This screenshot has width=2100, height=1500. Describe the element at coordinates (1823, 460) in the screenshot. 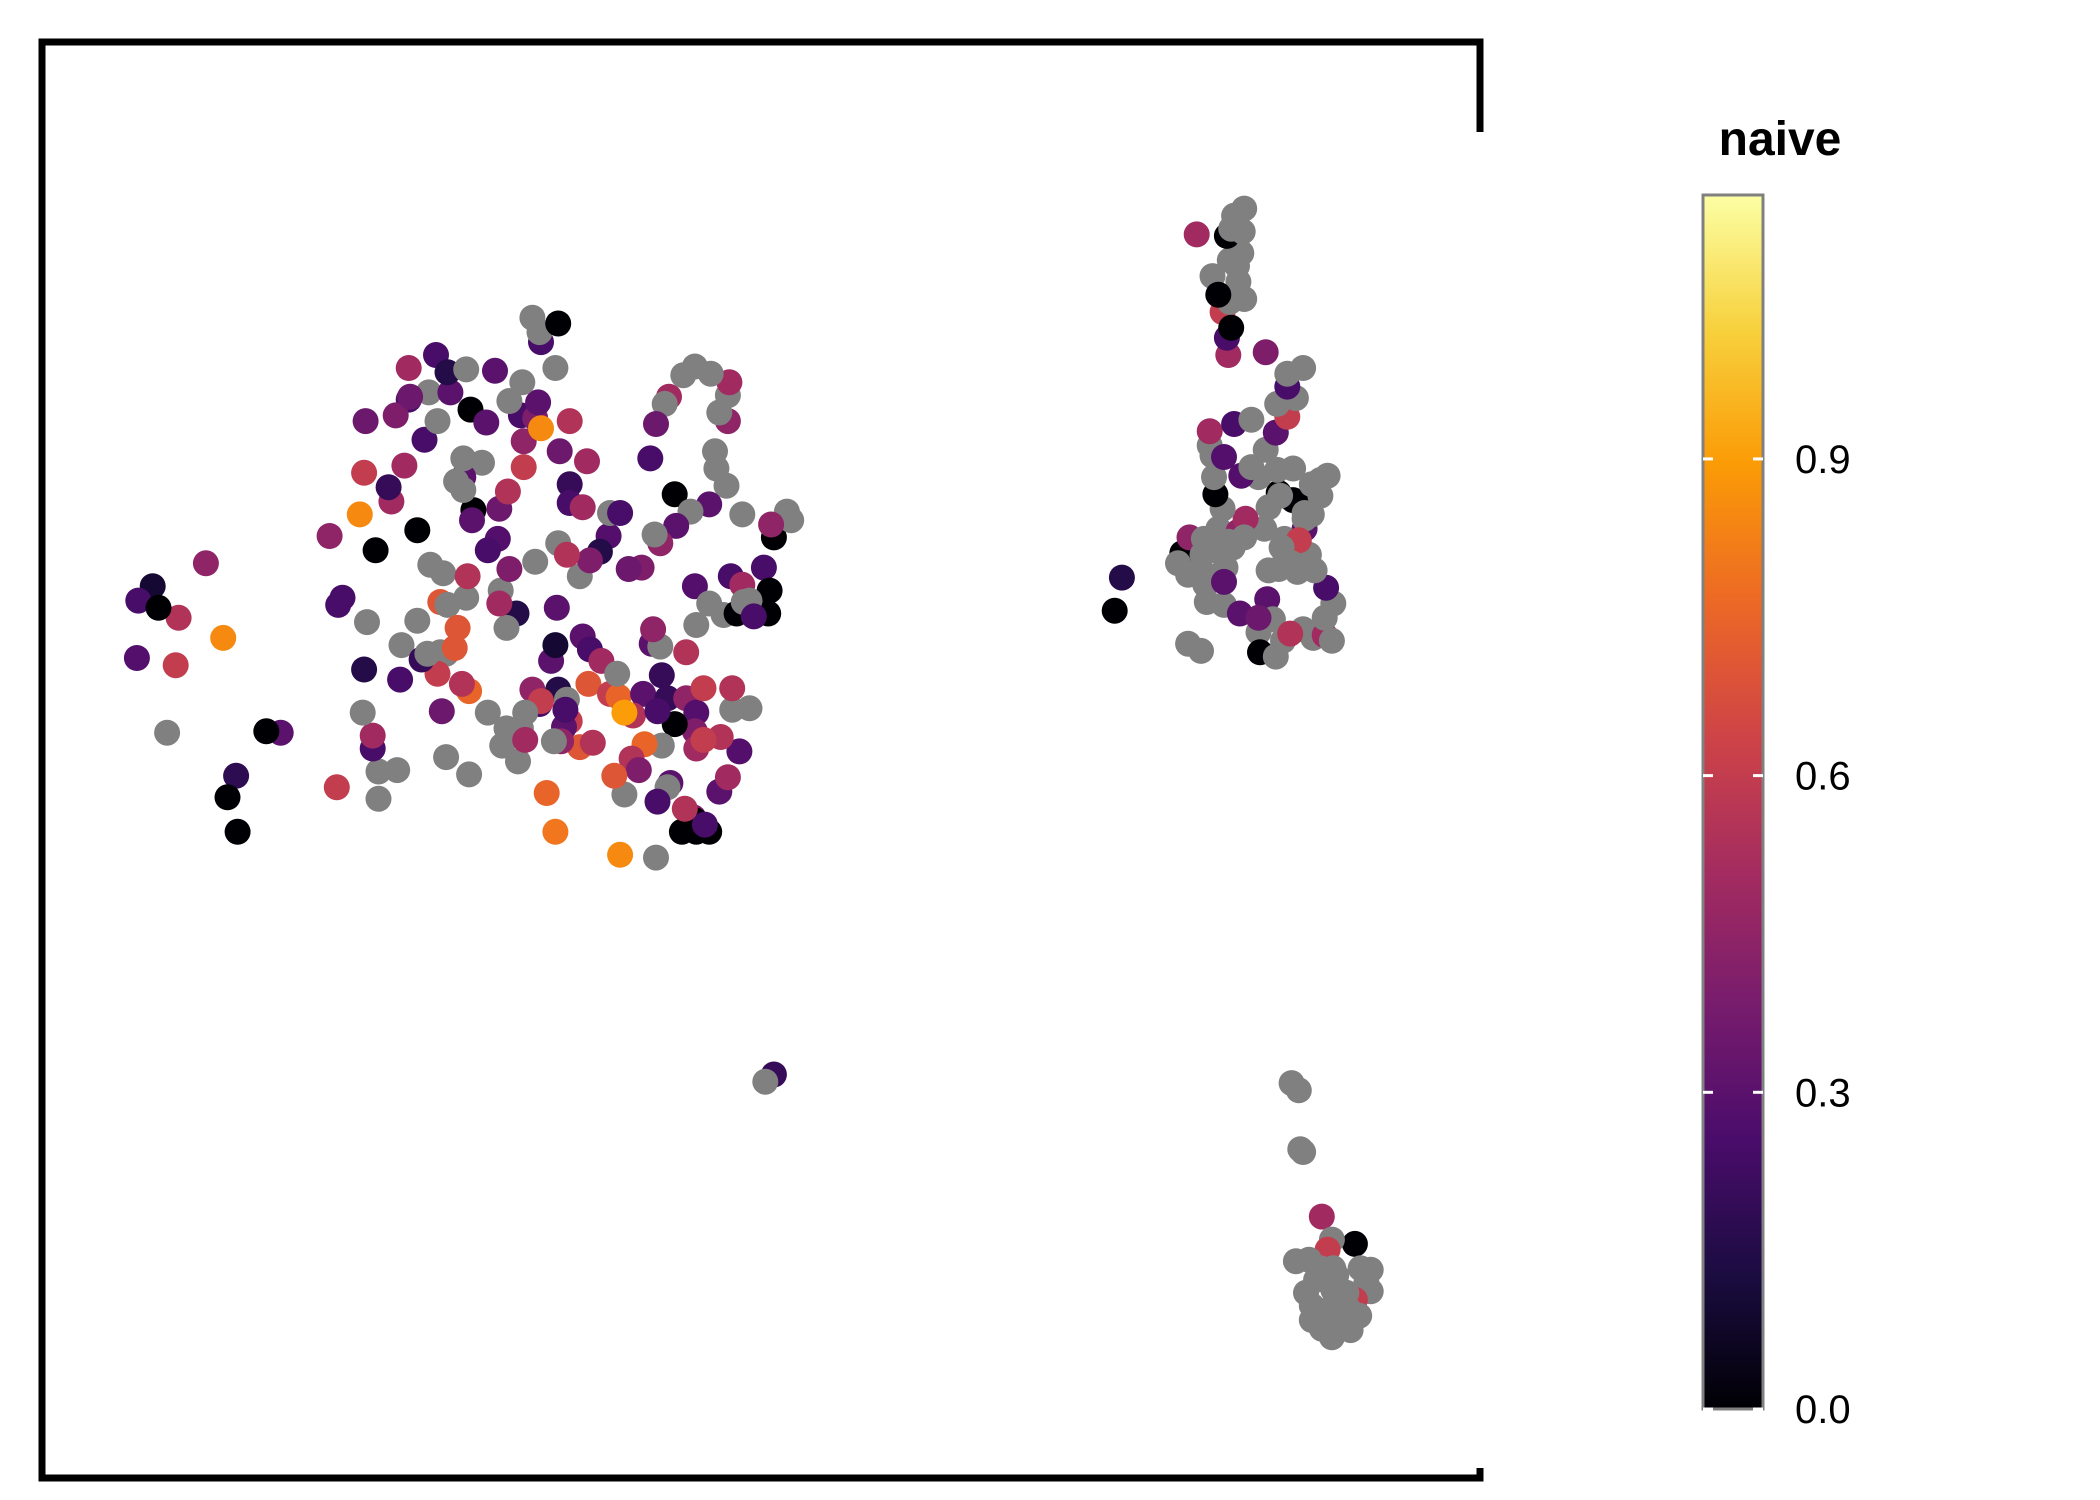

I see `colorbar-tick-label: 0.9` at that location.